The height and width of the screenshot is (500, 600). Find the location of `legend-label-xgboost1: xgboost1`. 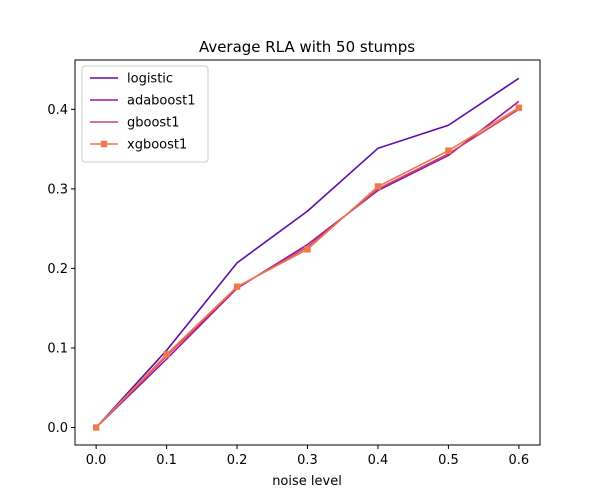

legend-label-xgboost1: xgboost1 is located at coordinates (157, 145).